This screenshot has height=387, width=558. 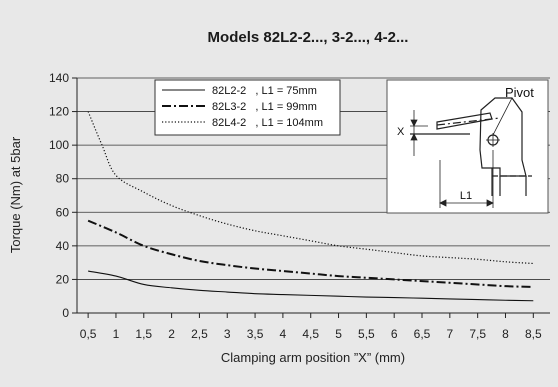 What do you see at coordinates (394, 334) in the screenshot?
I see `x-tick-label-11: 6` at bounding box center [394, 334].